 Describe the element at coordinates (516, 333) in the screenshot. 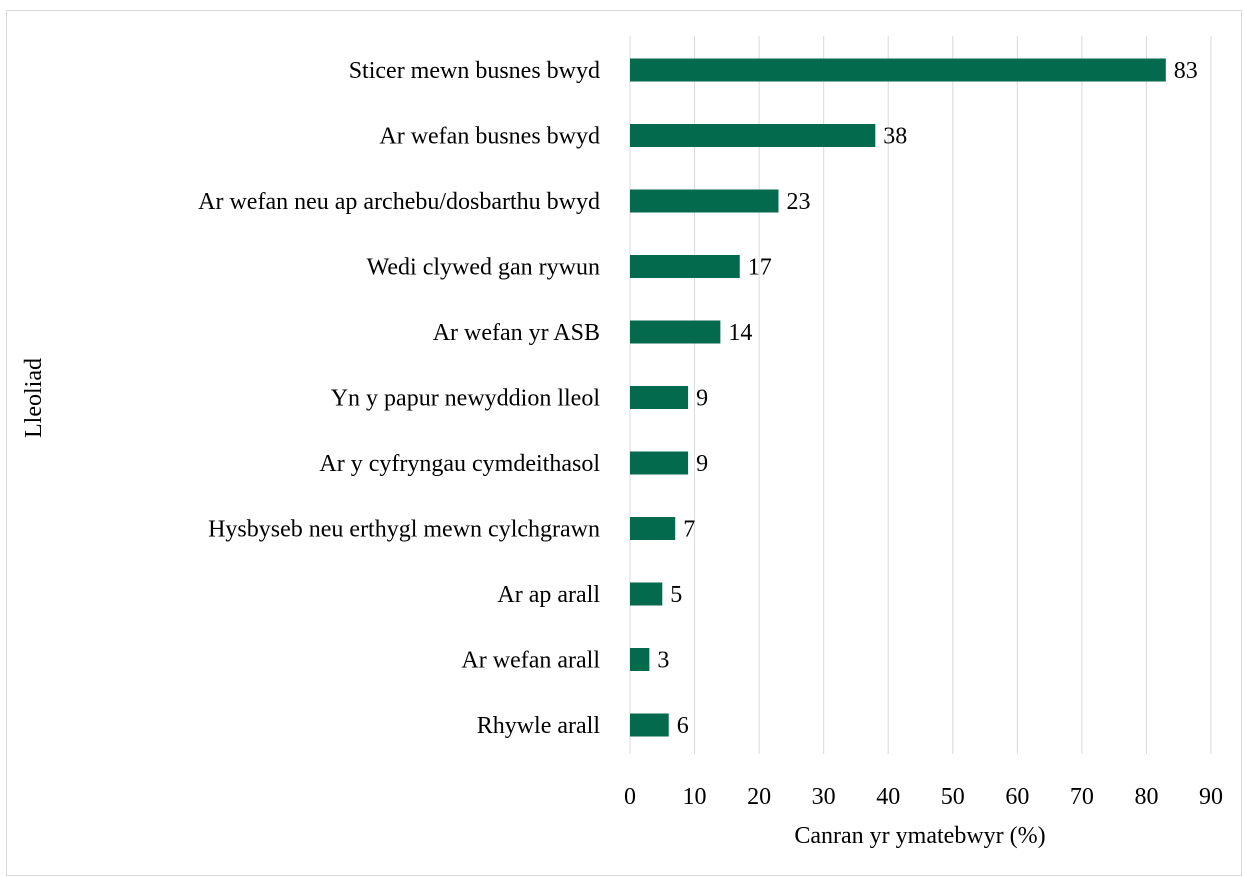

I see `category-label: Ar wefan yr ASB` at that location.